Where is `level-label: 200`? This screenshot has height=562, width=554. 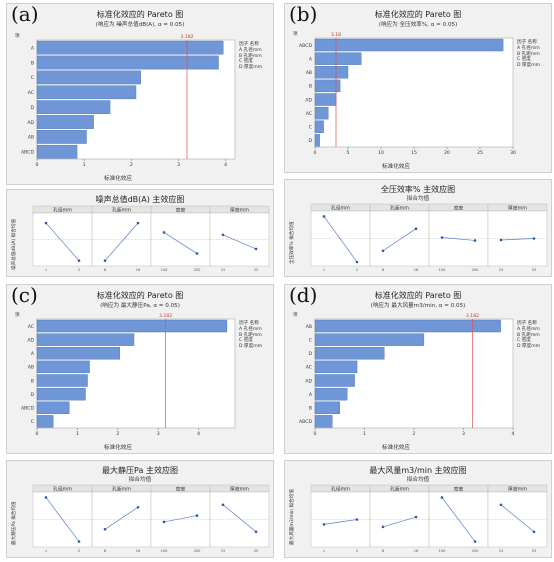
level-label: 200 is located at coordinates (476, 551).